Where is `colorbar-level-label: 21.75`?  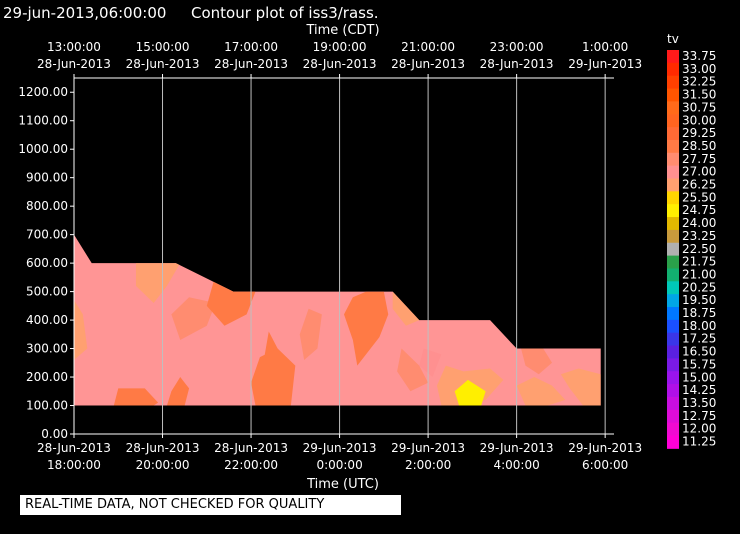 colorbar-level-label: 21.75 is located at coordinates (699, 262).